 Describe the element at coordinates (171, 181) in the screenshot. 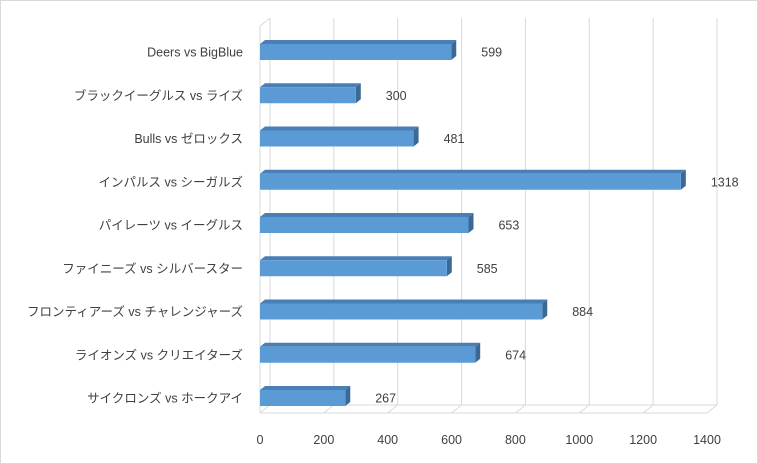

I see `category-label: インパルス vs シーガルズ` at that location.